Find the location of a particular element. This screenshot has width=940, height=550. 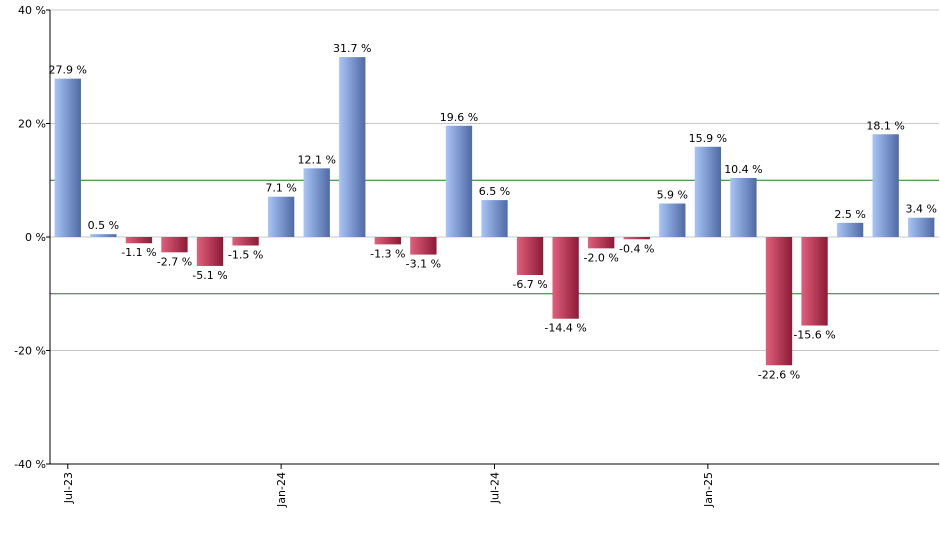

data-label: -0.4 % is located at coordinates (636, 248).